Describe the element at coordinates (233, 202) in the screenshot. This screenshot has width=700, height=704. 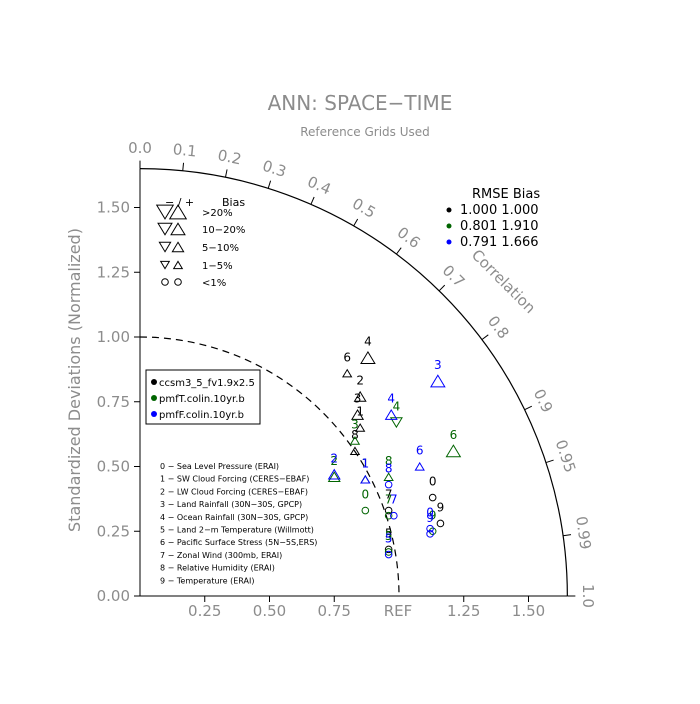
I see `bias-legend-title: Bias` at that location.